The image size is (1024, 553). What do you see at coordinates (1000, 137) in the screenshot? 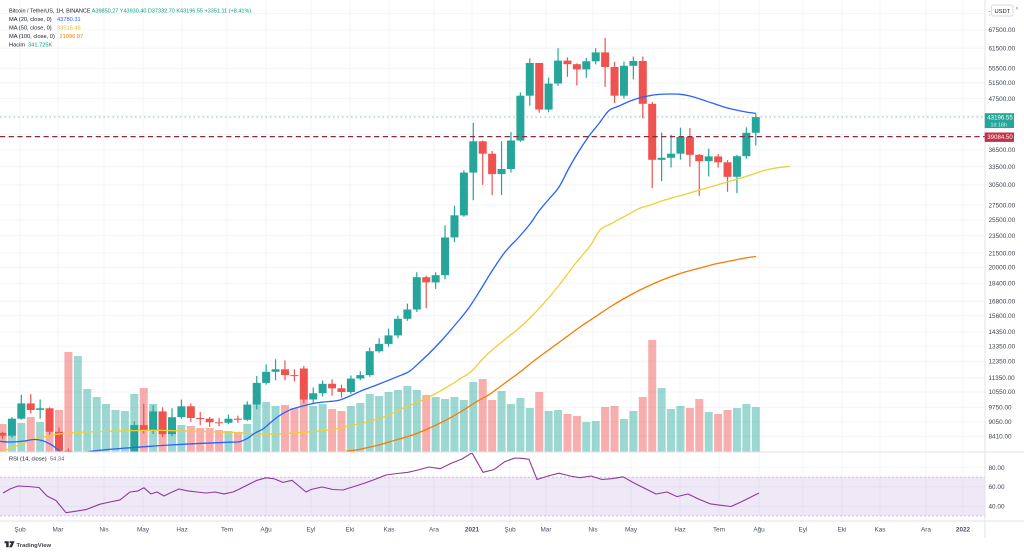
I see `svg-text: 39084.50` at bounding box center [1000, 137].